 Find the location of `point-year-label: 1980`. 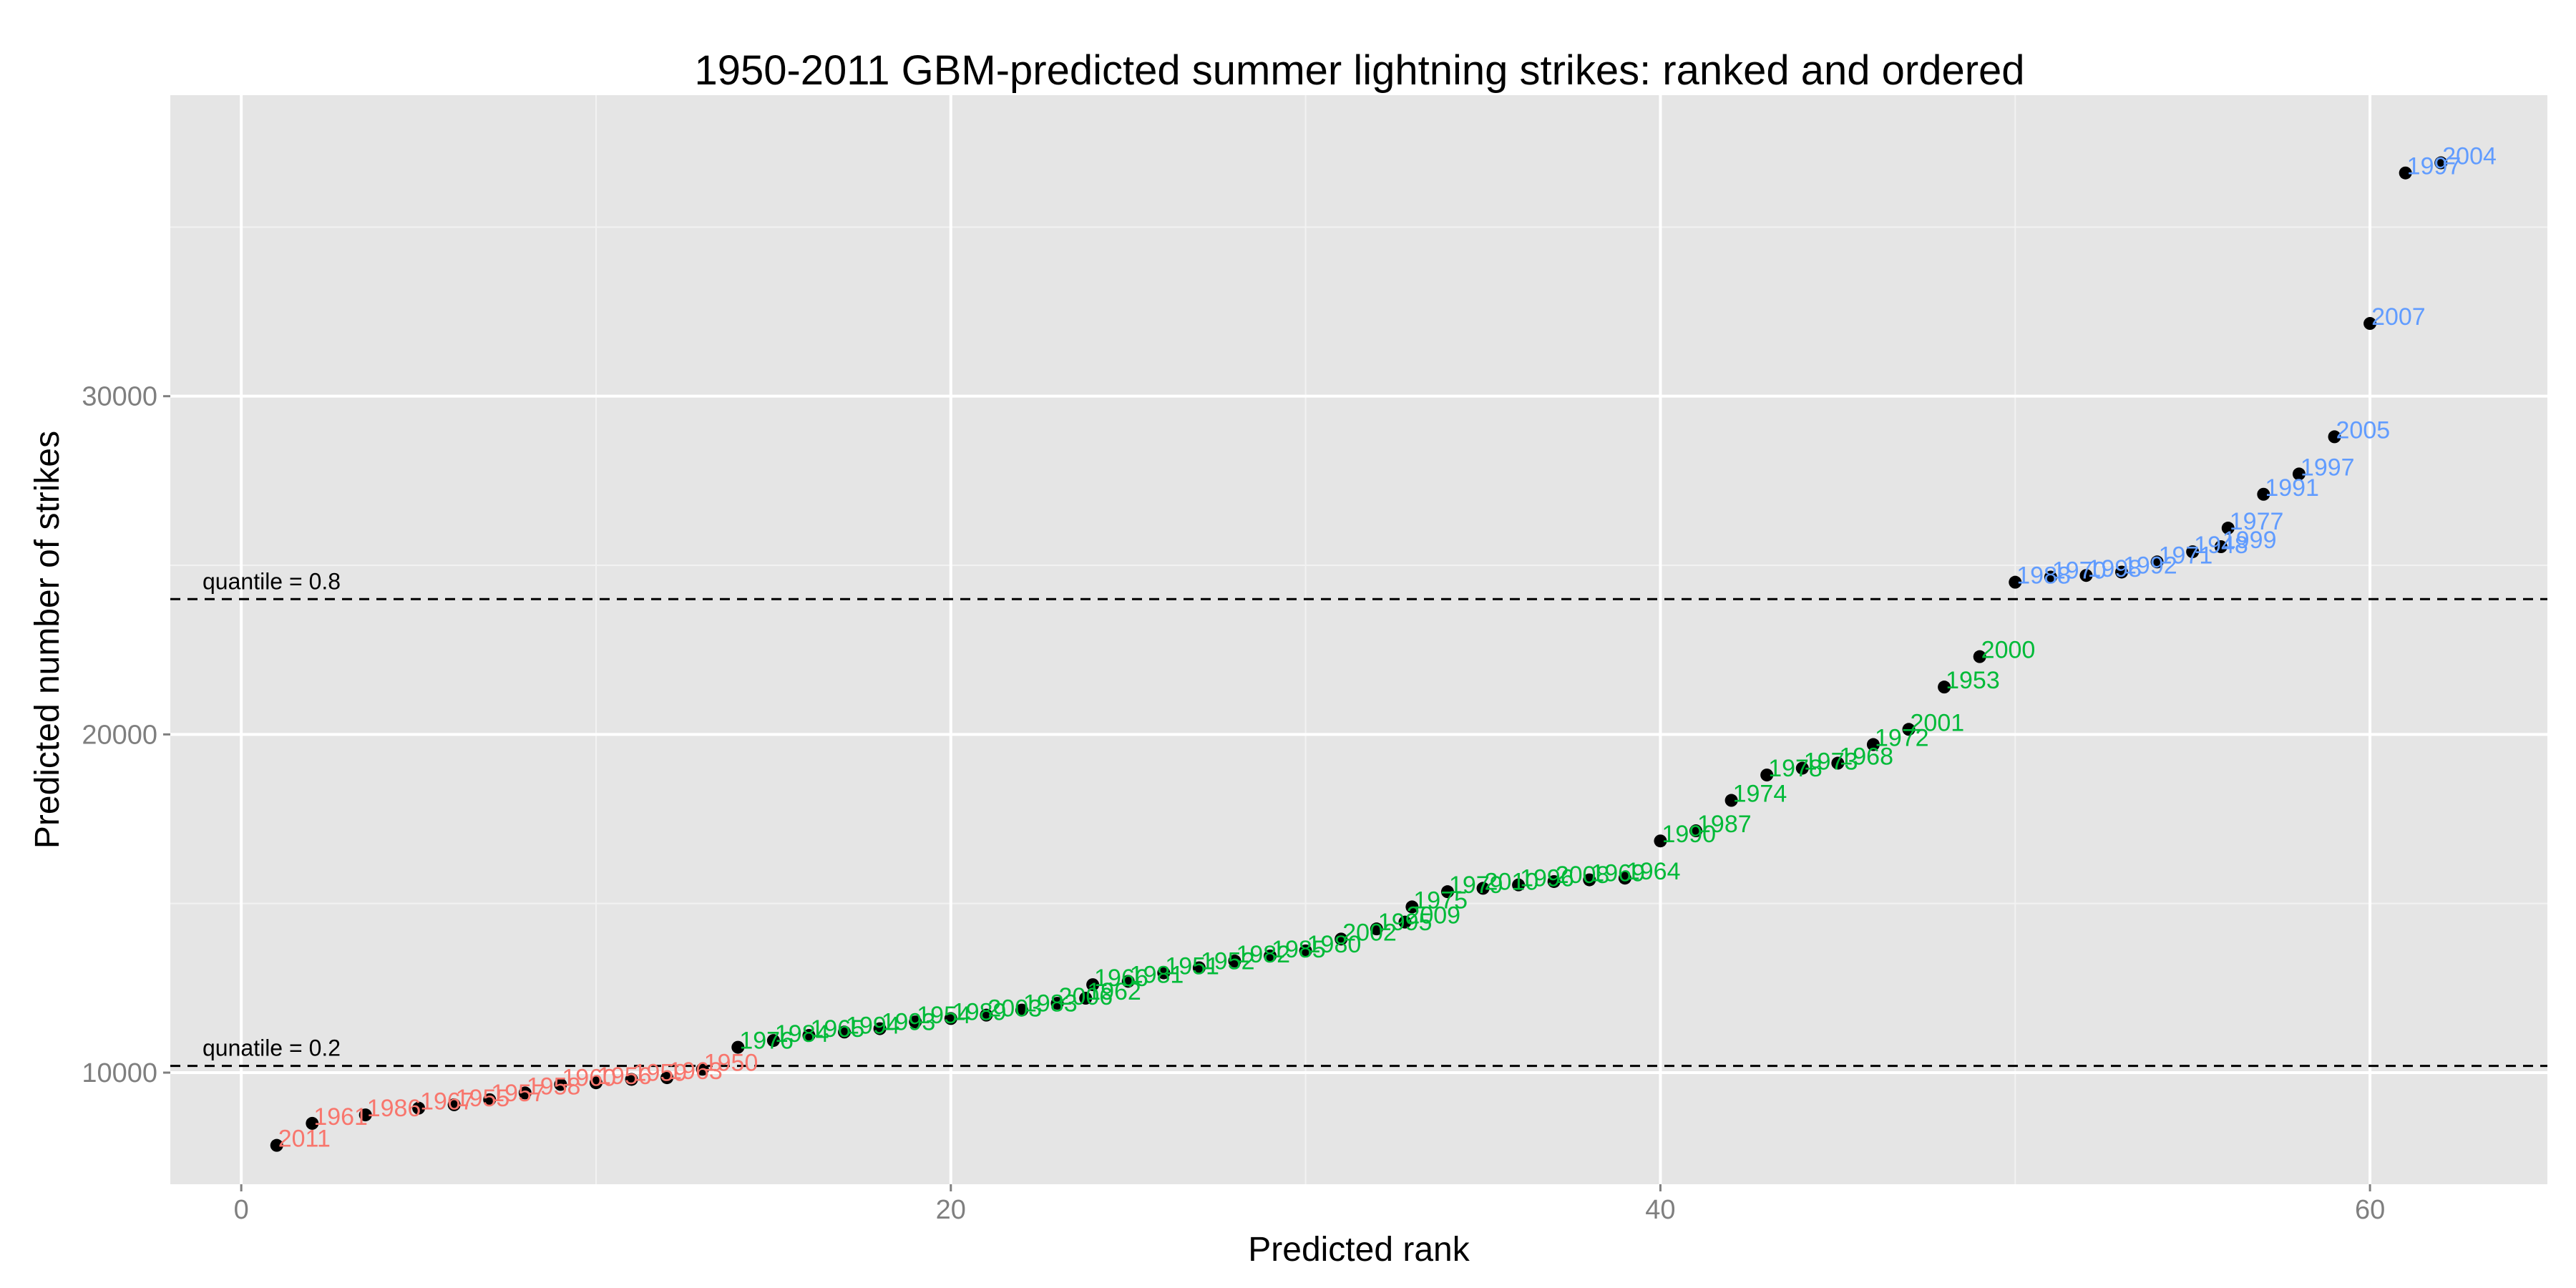

point-year-label: 1980 is located at coordinates (1334, 944).